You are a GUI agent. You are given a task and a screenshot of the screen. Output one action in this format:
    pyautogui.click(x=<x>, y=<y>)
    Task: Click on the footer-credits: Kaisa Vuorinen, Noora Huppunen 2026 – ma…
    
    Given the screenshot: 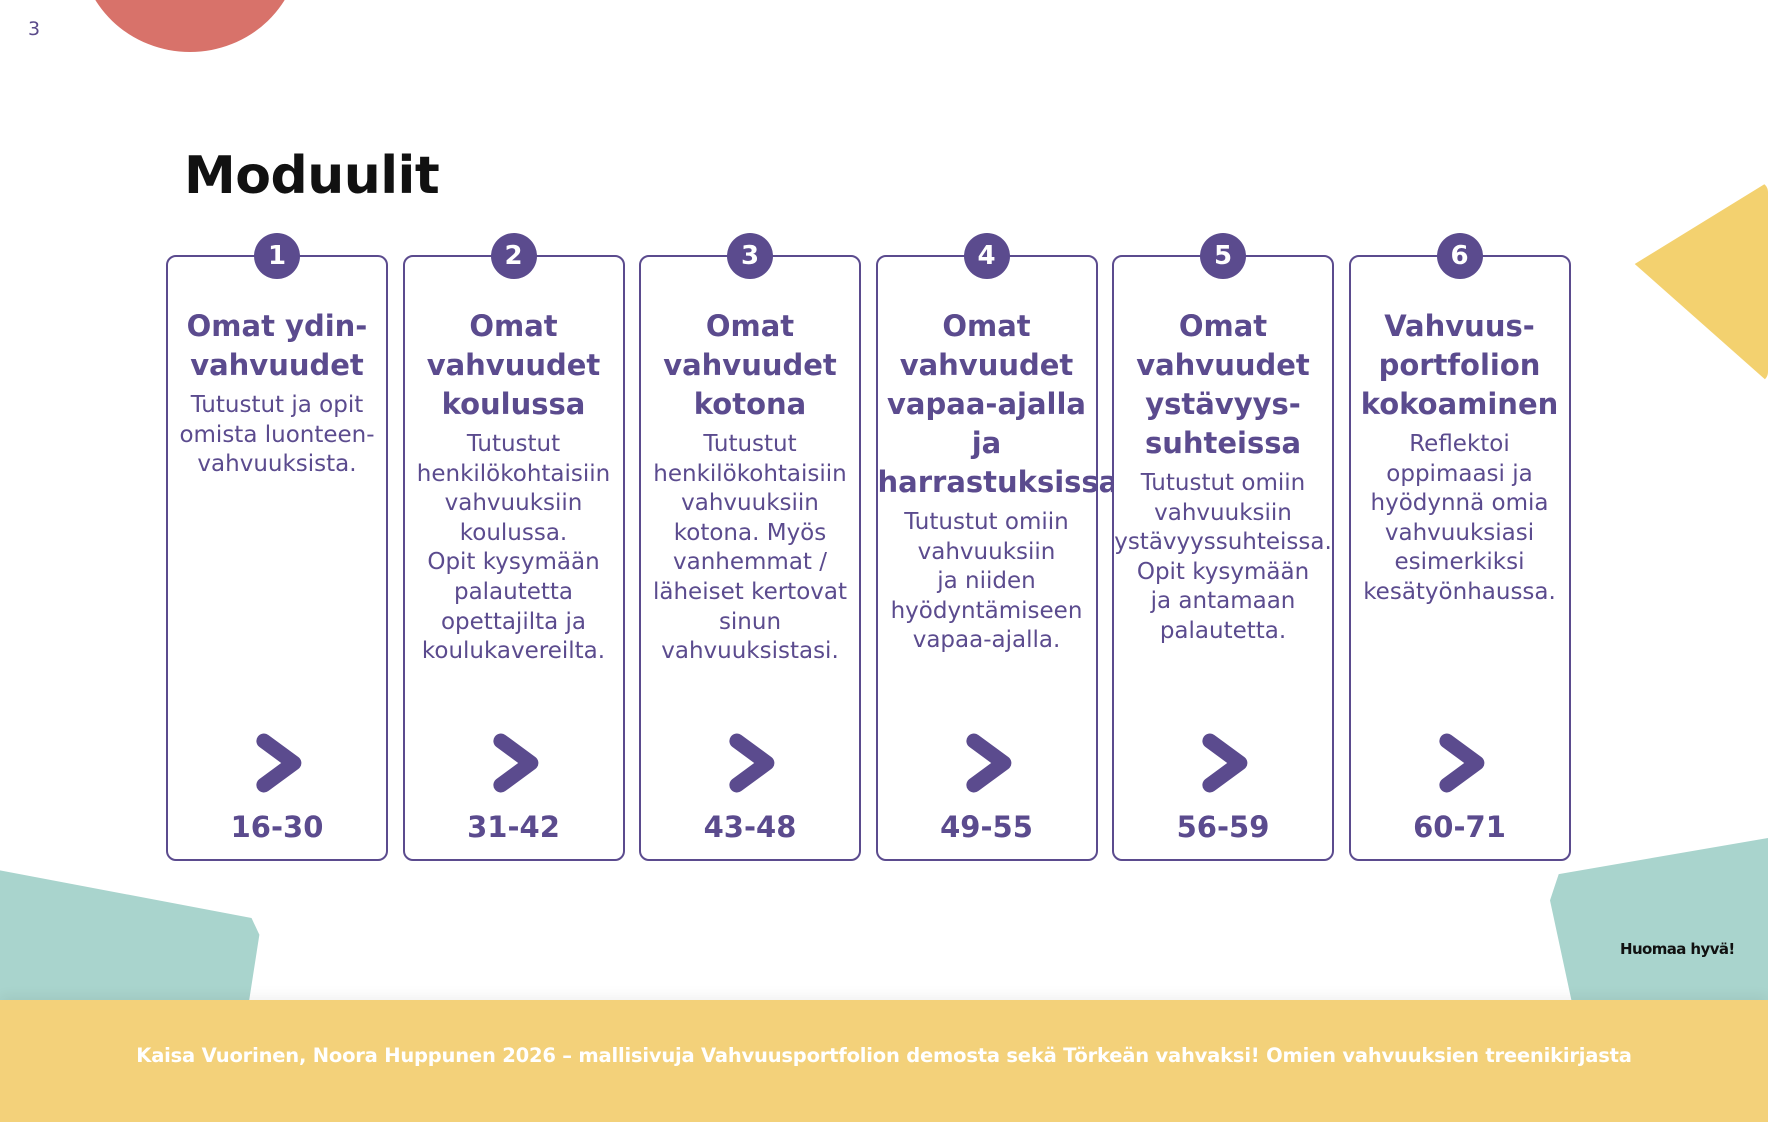 What is the action you would take?
    pyautogui.click(x=884, y=1055)
    